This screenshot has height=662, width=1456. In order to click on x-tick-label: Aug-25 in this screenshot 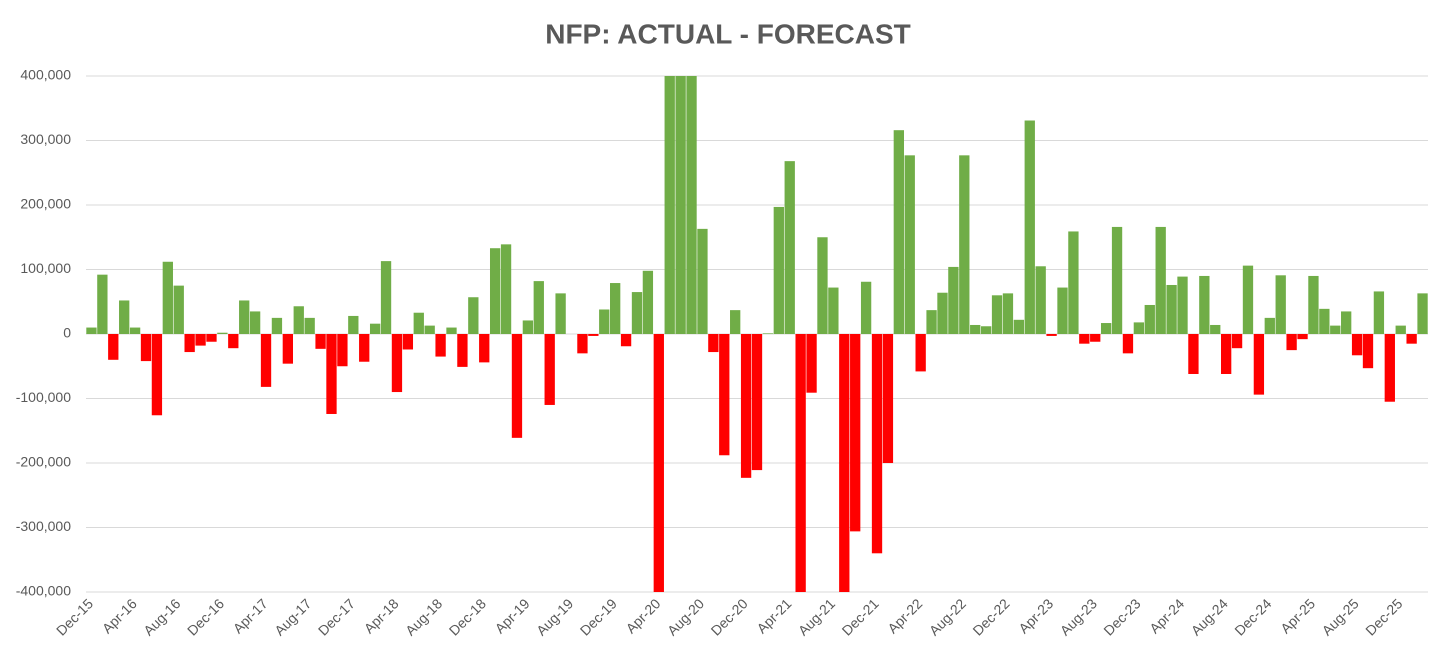, I will do `click(1340, 616)`.